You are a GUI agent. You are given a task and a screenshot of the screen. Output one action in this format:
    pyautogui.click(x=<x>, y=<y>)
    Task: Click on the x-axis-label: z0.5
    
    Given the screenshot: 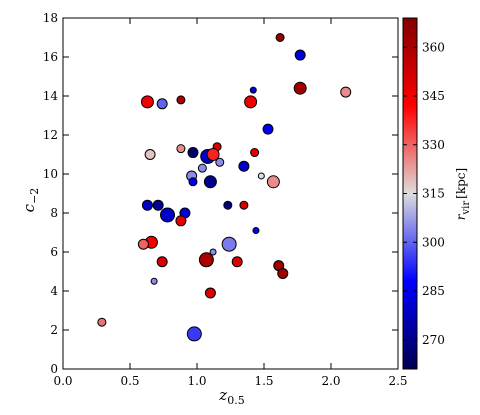 What is the action you would take?
    pyautogui.click(x=231, y=396)
    